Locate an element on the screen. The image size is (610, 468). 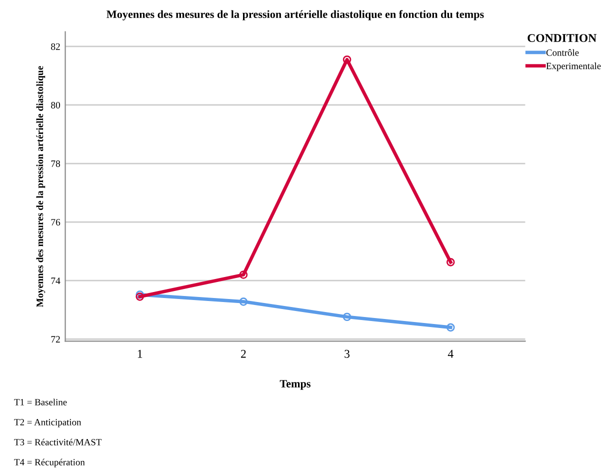
x-axis-title: Temps is located at coordinates (295, 385).